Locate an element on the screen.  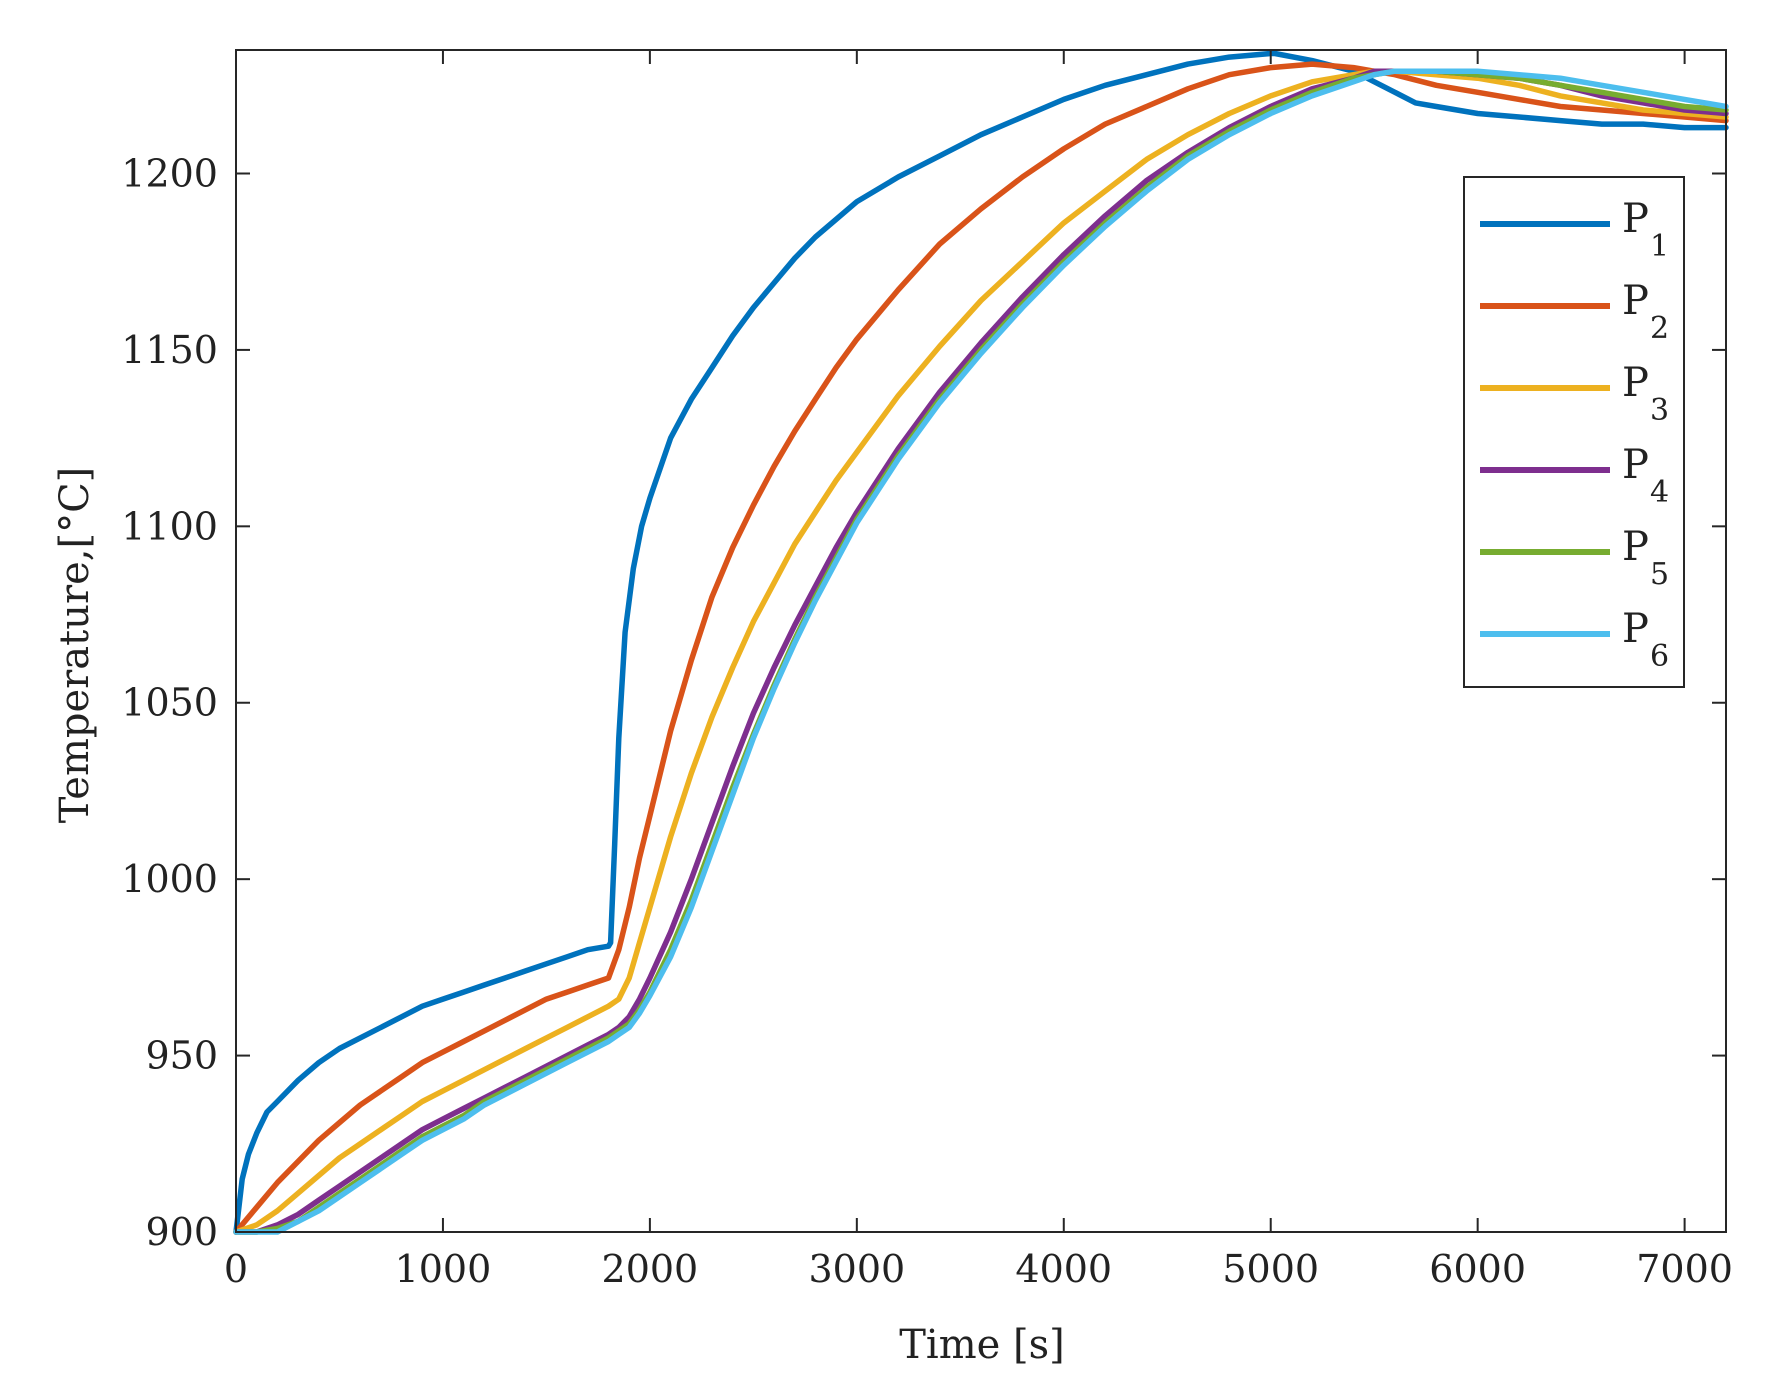
legend-entry-p3: P is located at coordinates (1635, 383).